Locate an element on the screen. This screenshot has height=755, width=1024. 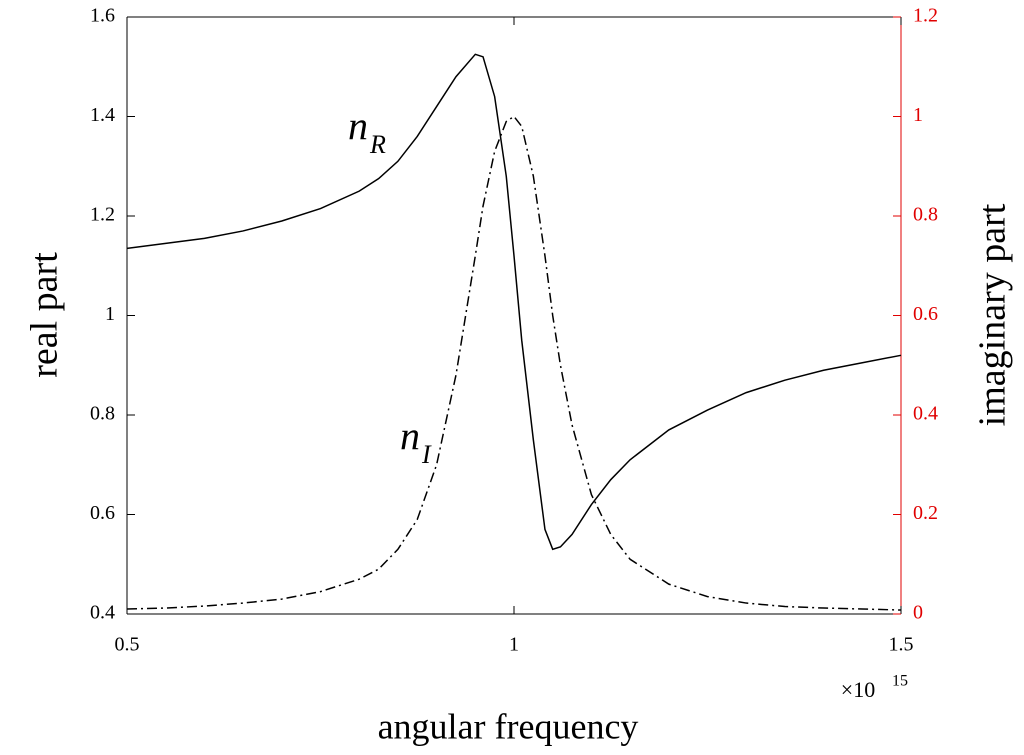
y2-tick-label: 1 is located at coordinates (918, 115).